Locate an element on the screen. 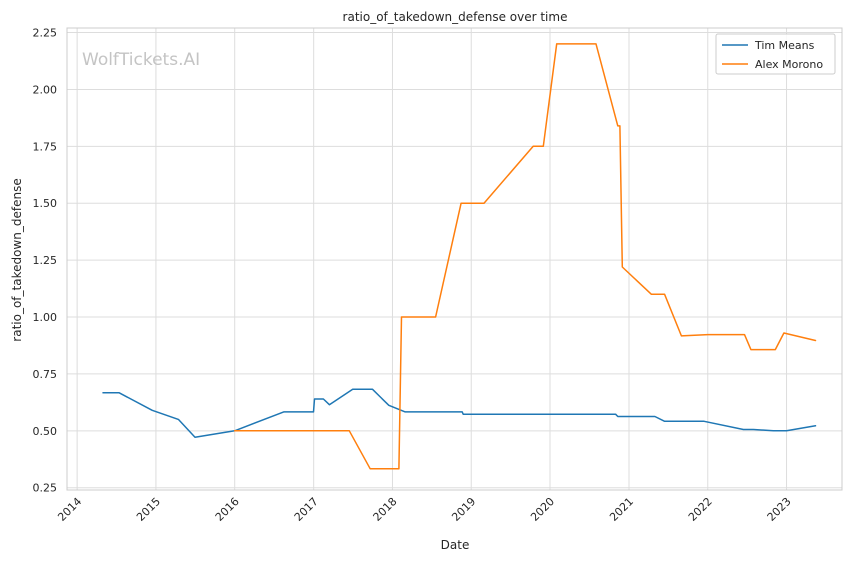 The image size is (852, 561). x-tick-label: 2018 is located at coordinates (385, 509).